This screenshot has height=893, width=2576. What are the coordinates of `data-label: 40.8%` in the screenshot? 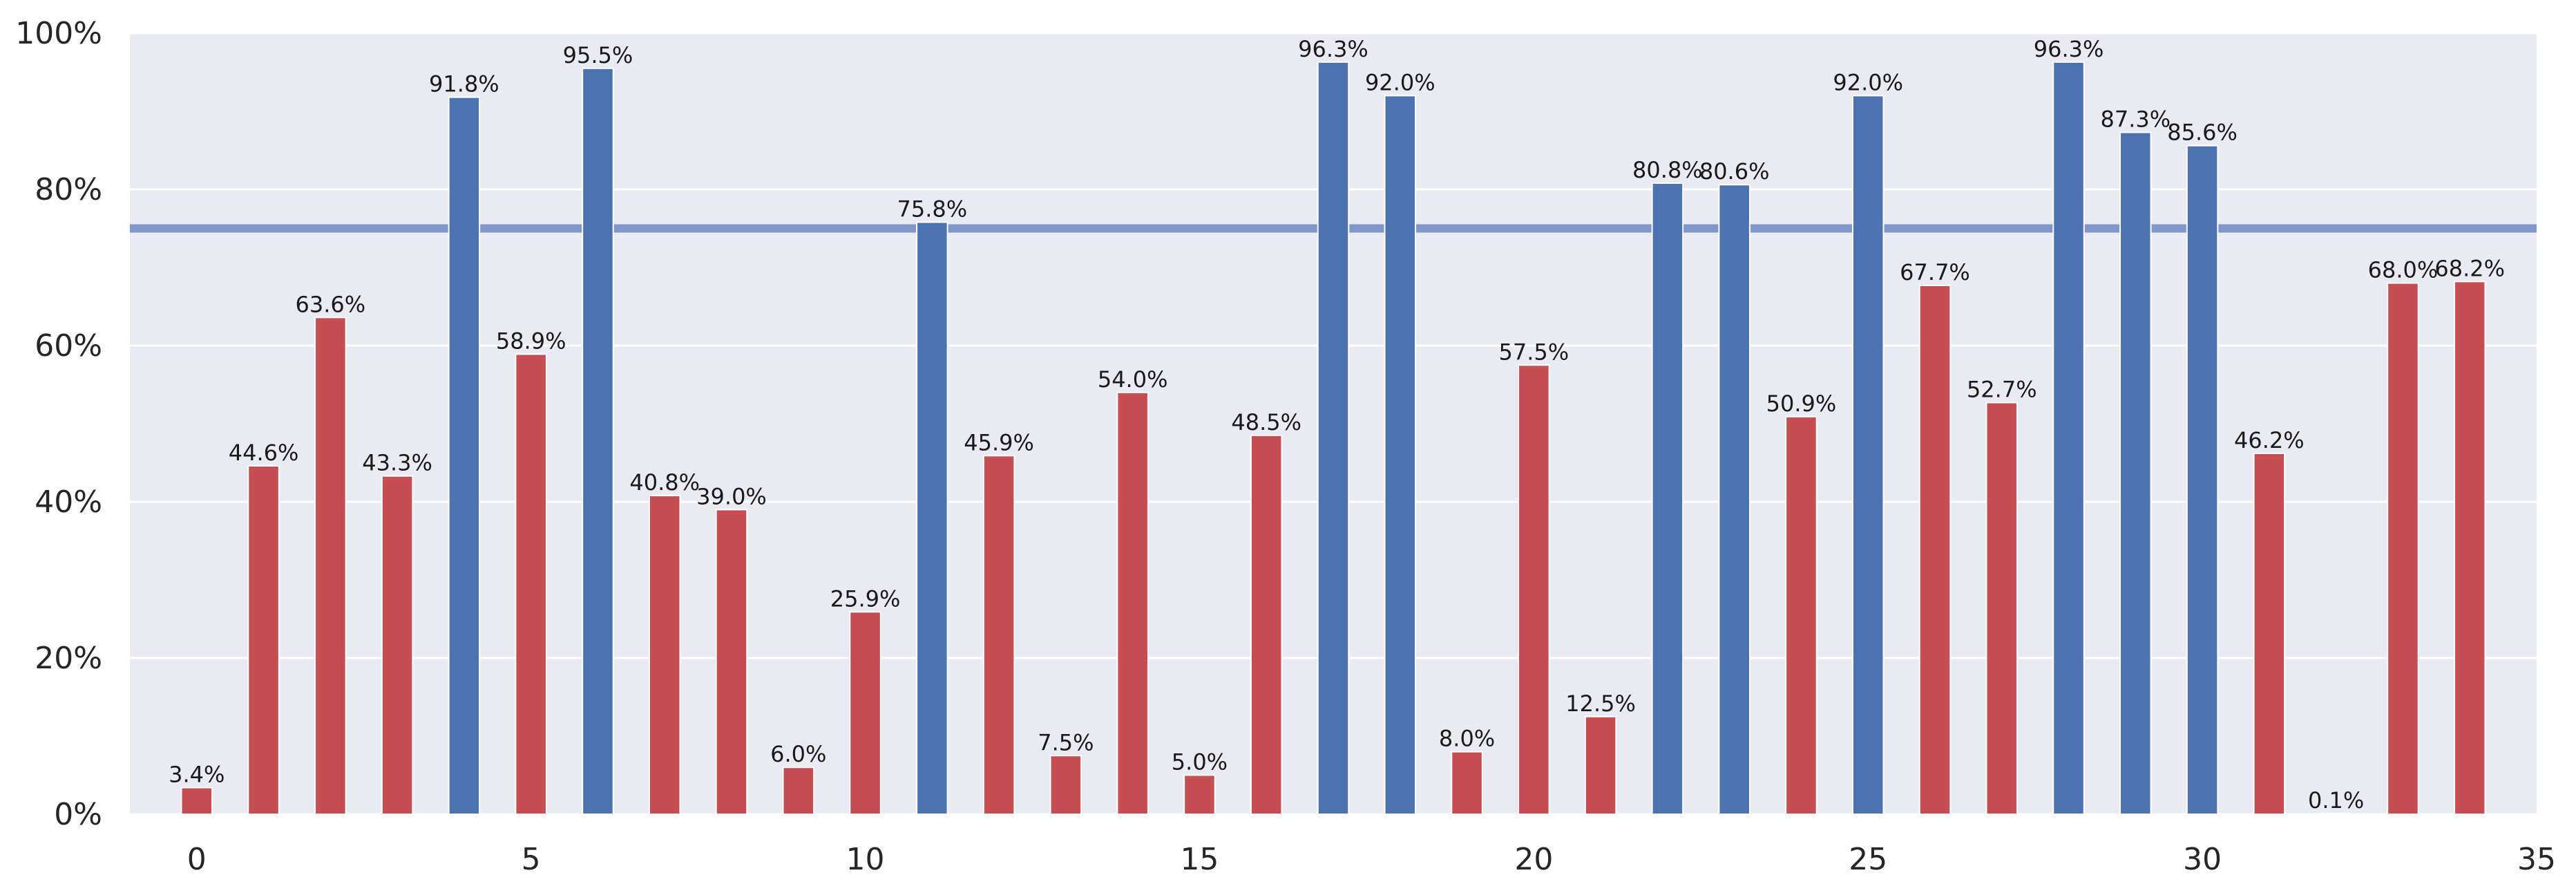 It's located at (664, 483).